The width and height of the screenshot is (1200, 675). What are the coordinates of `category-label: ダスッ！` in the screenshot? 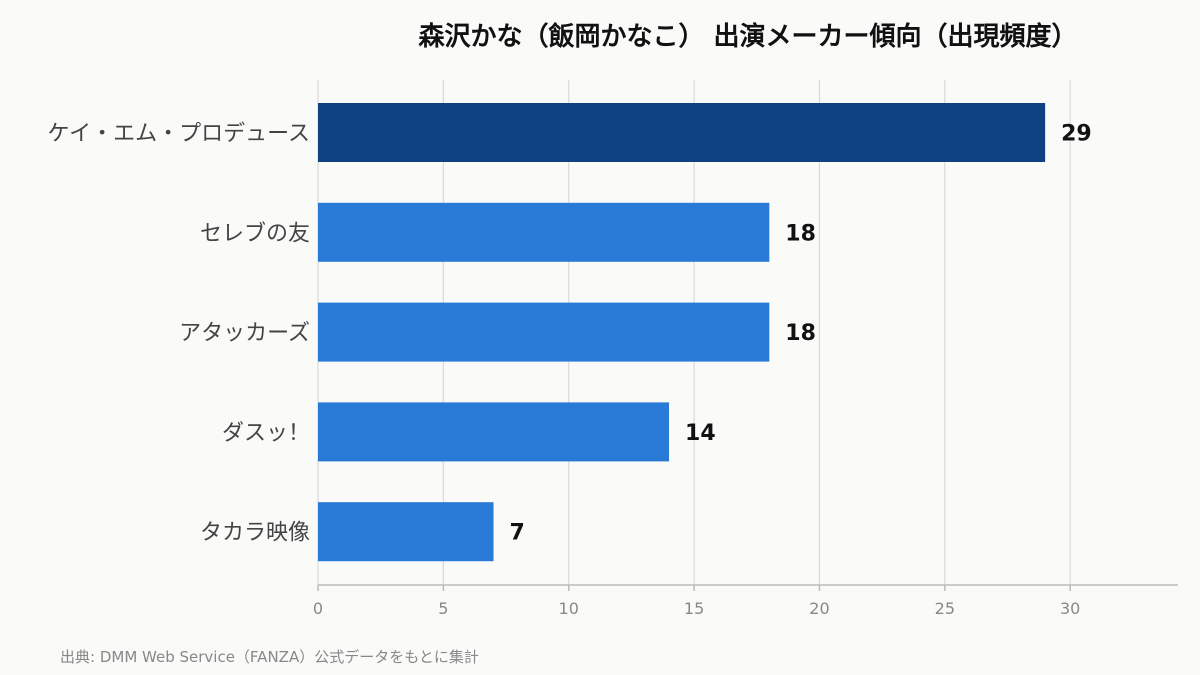 It's located at (266, 433).